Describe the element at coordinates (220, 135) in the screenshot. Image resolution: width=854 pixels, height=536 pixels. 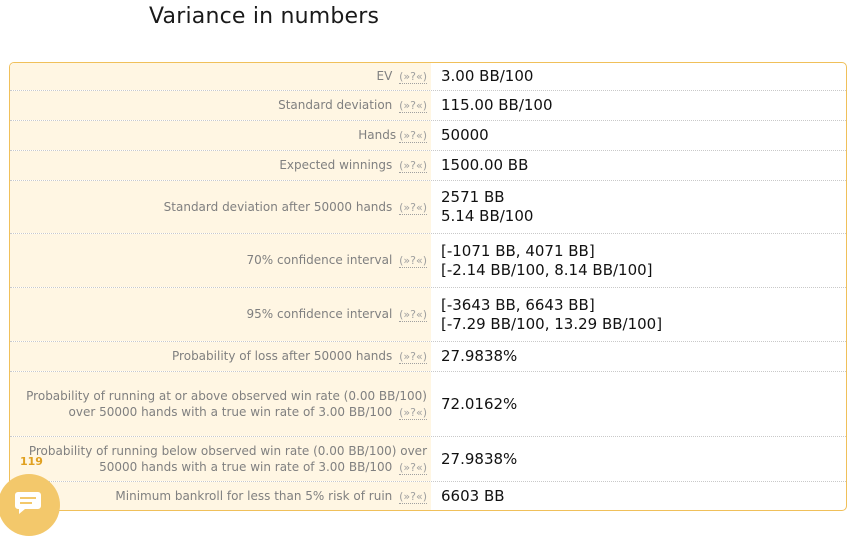
I see `row-label: Hands (»?«)` at that location.